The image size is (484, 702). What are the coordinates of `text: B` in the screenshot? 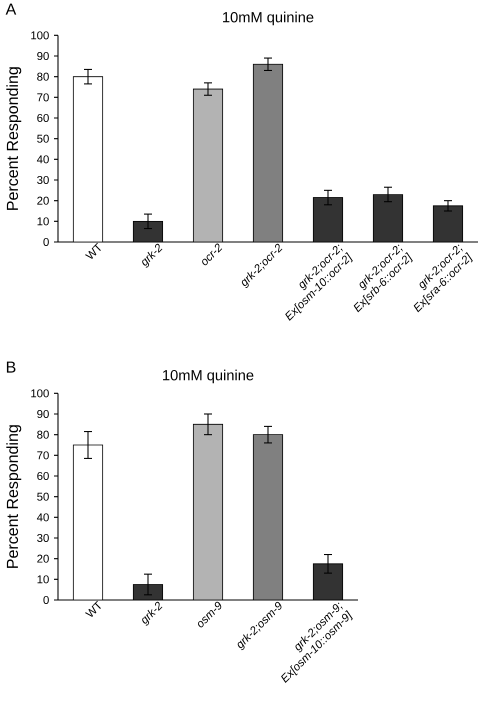 It's located at (11, 367).